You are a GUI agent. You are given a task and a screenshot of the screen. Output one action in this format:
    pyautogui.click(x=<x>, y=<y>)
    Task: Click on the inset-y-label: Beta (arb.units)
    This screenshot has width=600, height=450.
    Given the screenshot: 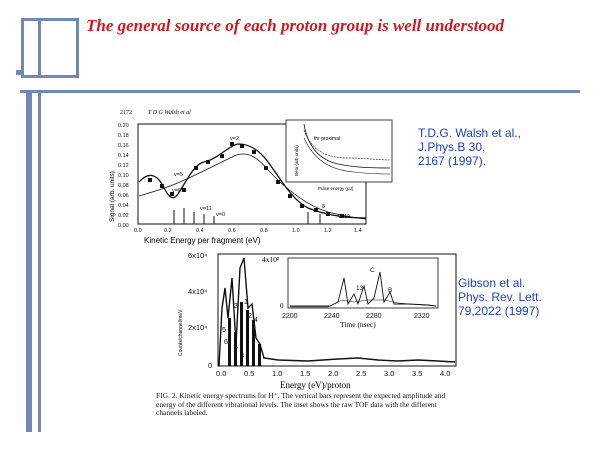 What is the action you would take?
    pyautogui.click(x=296, y=160)
    